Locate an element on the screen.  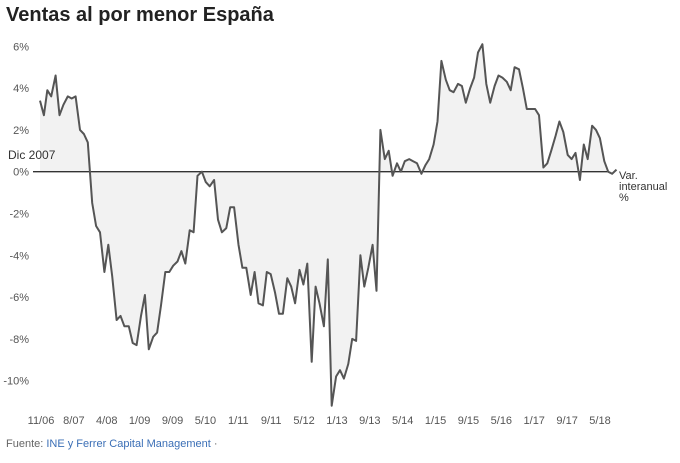
x-tick-label: 9/09 is located at coordinates (172, 421).